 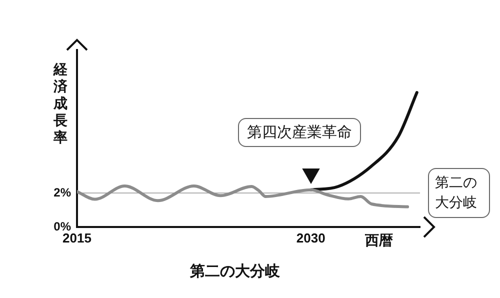 What do you see at coordinates (299, 132) in the screenshot?
I see `annotation: 第四次産業革命` at bounding box center [299, 132].